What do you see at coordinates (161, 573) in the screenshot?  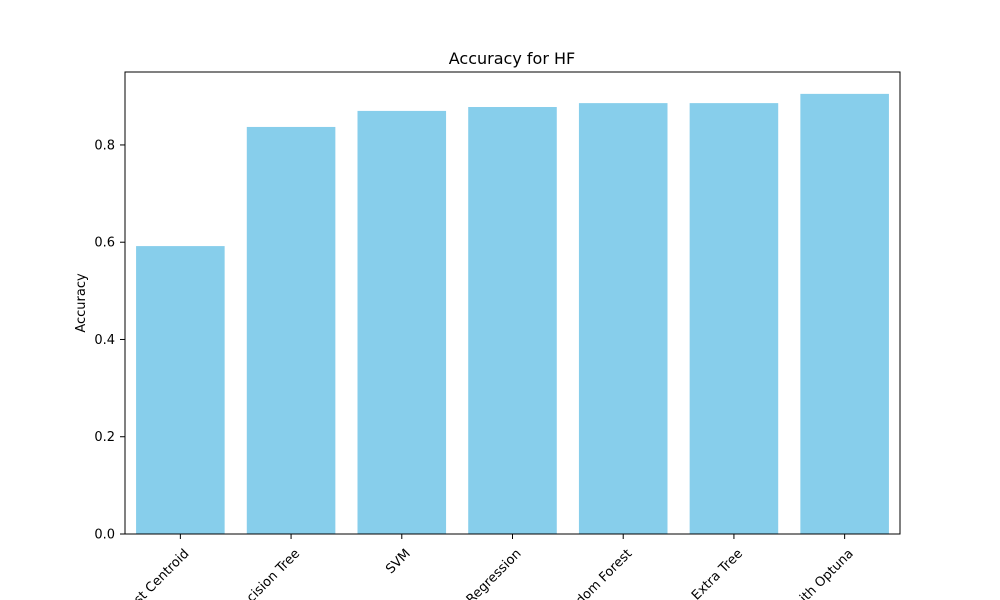 I see `x-tick-label: st Centroid` at bounding box center [161, 573].